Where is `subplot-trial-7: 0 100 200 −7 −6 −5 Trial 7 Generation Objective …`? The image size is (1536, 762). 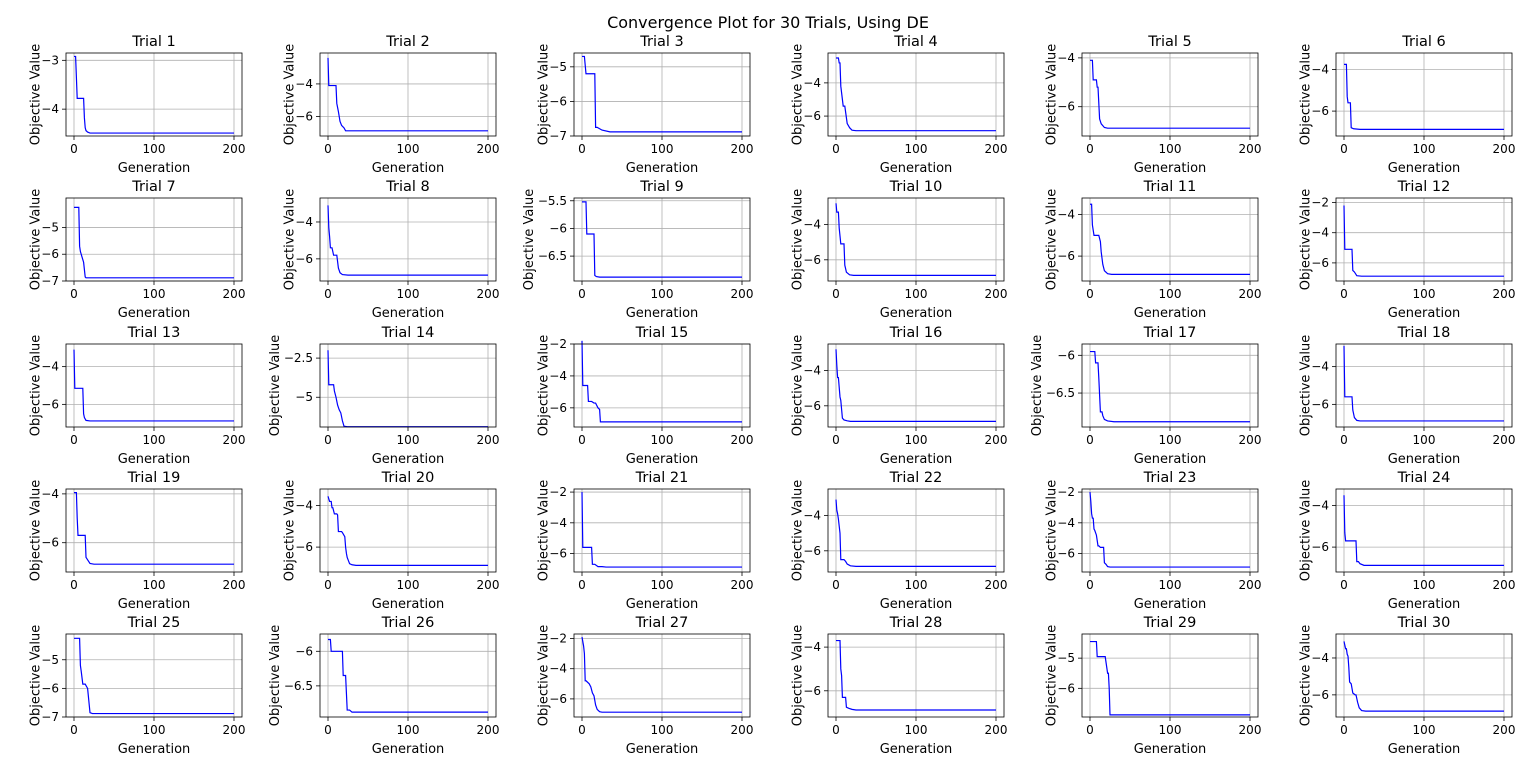
subplot-trial-7: 0 100 200 −7 −6 −5 Trial 7 Generation Objective … is located at coordinates (137, 250).